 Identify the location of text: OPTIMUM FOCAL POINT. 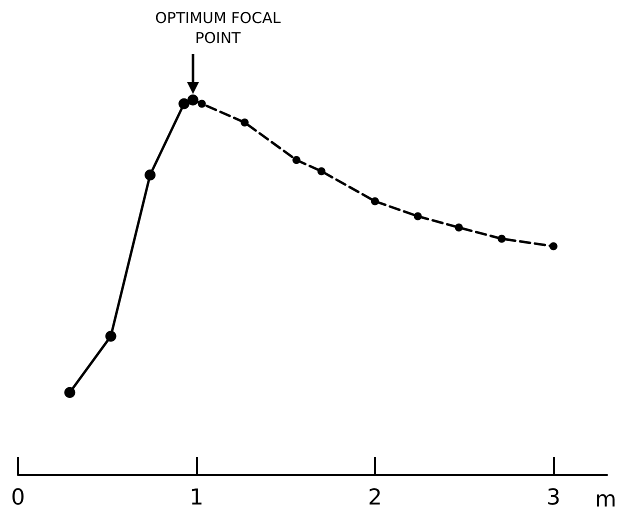
(218, 28).